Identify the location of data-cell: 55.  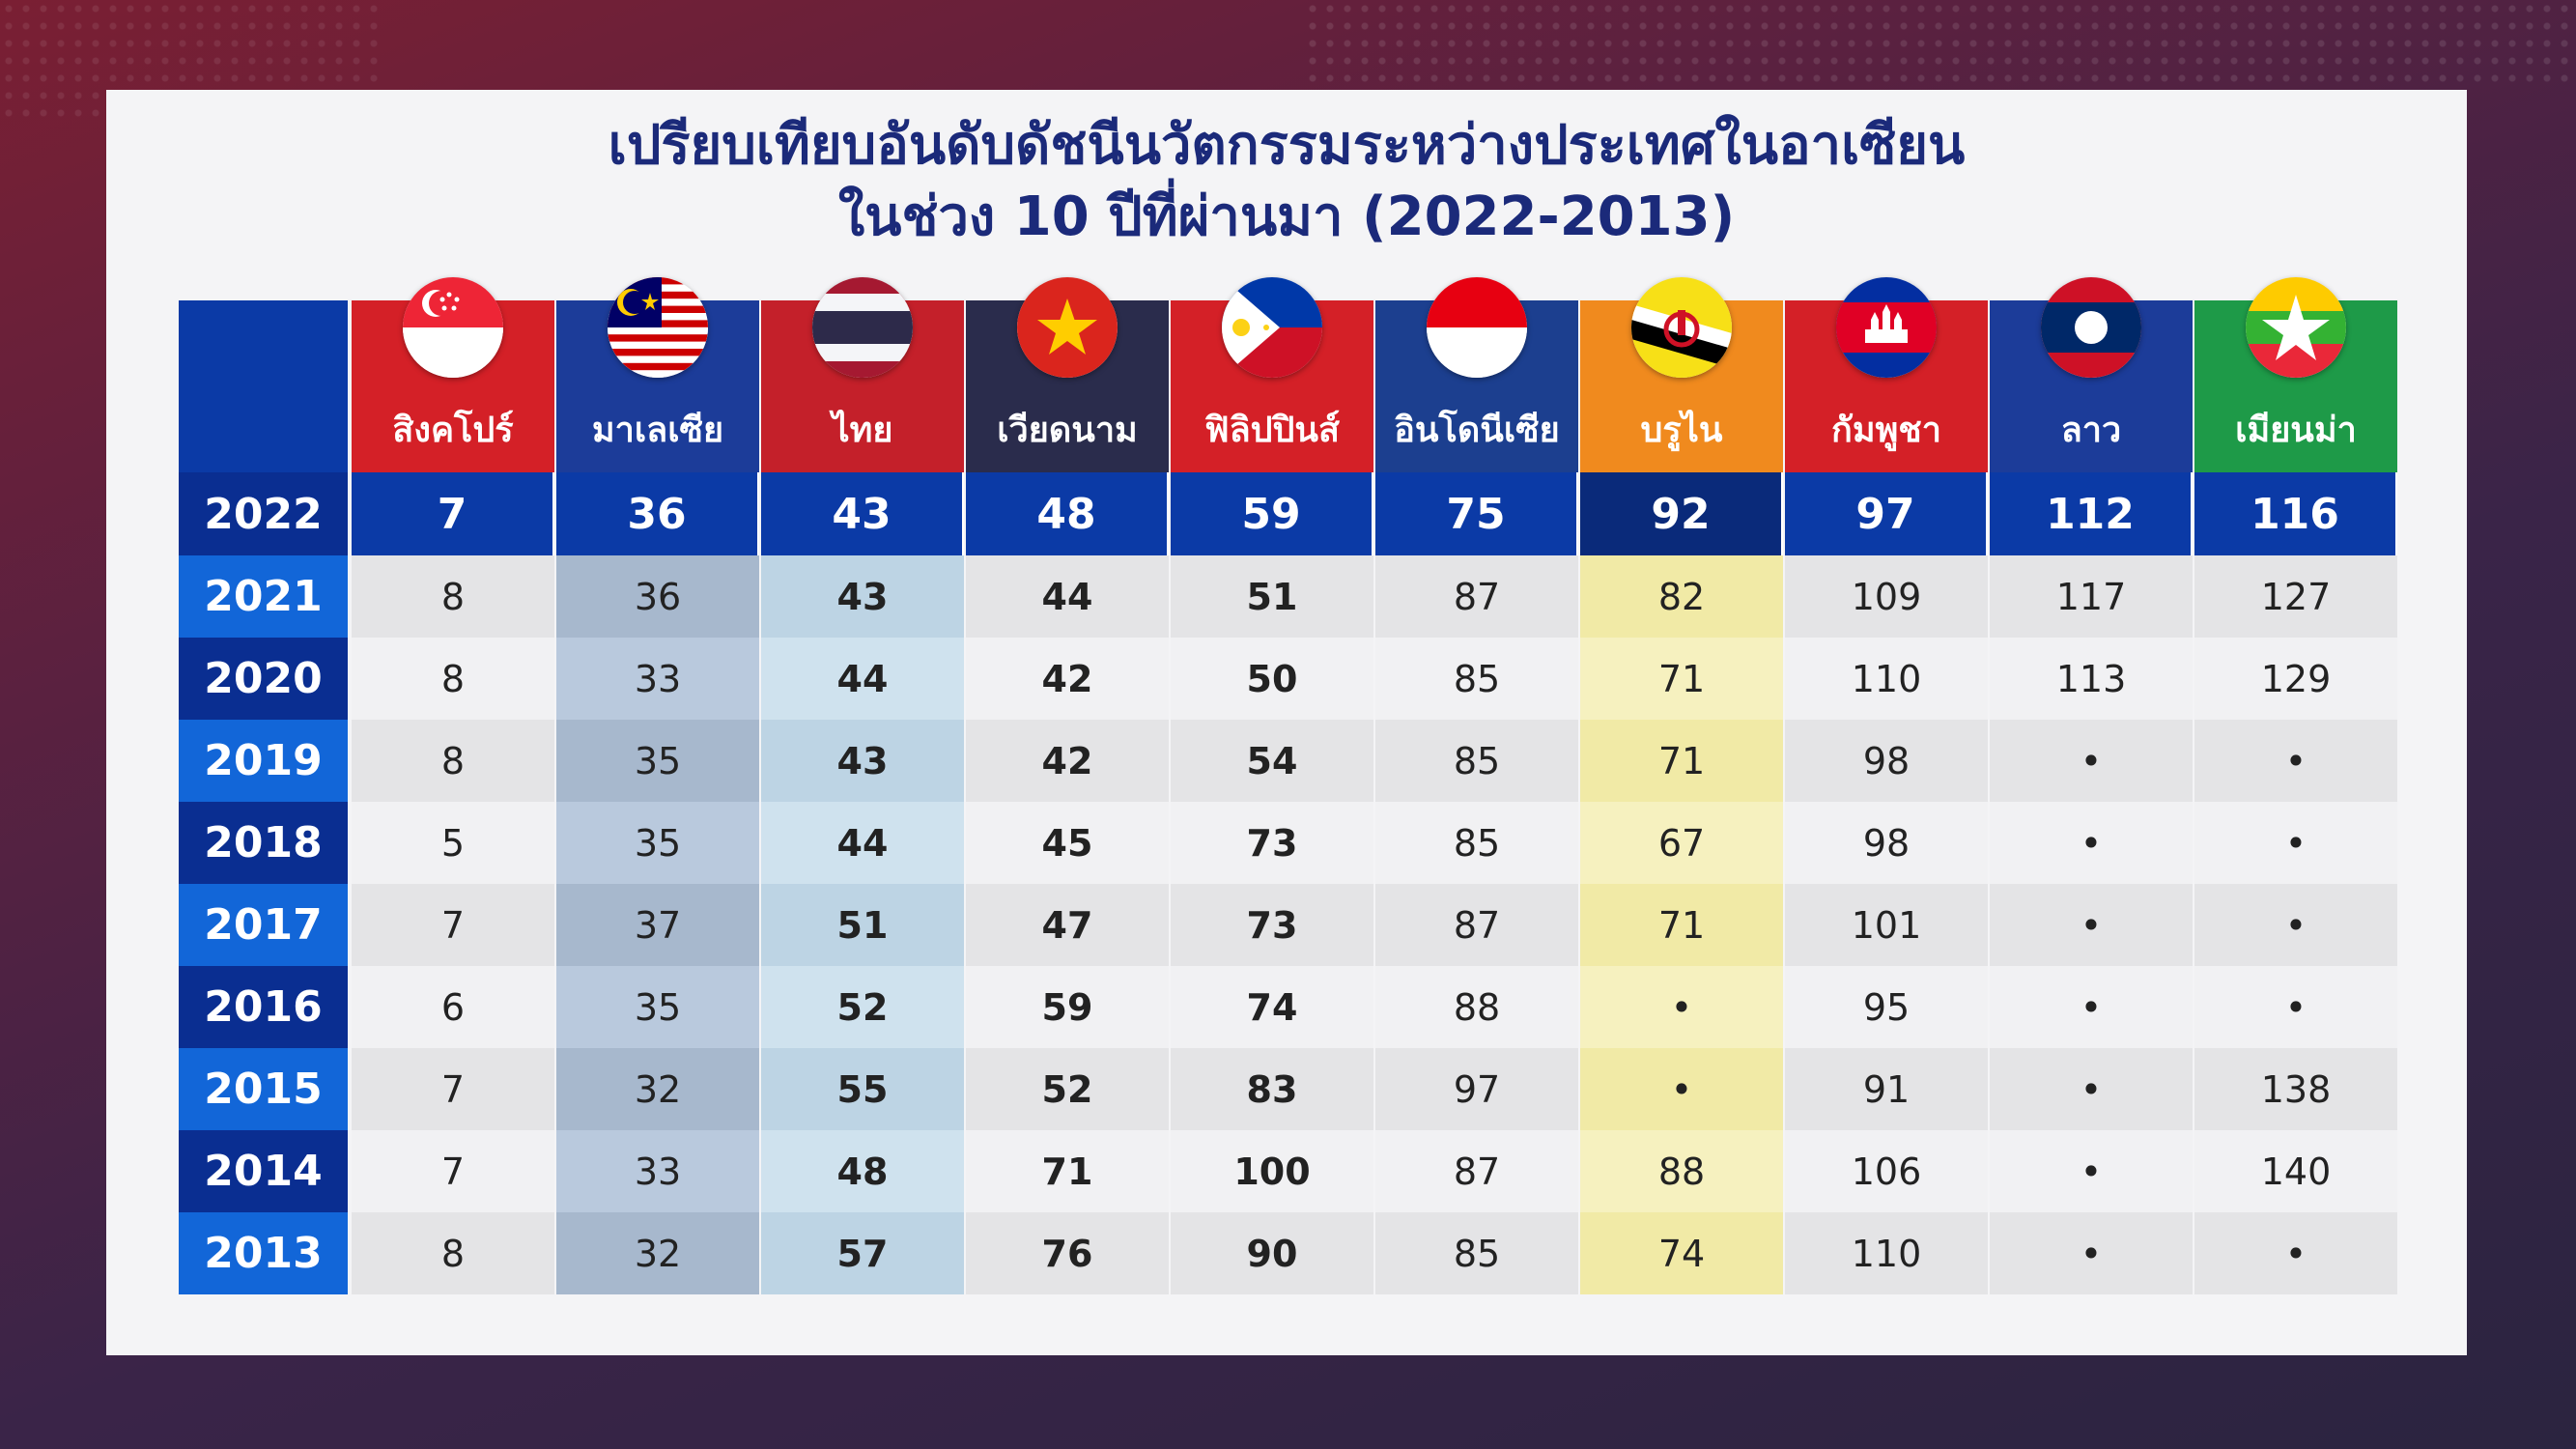
(862, 1089).